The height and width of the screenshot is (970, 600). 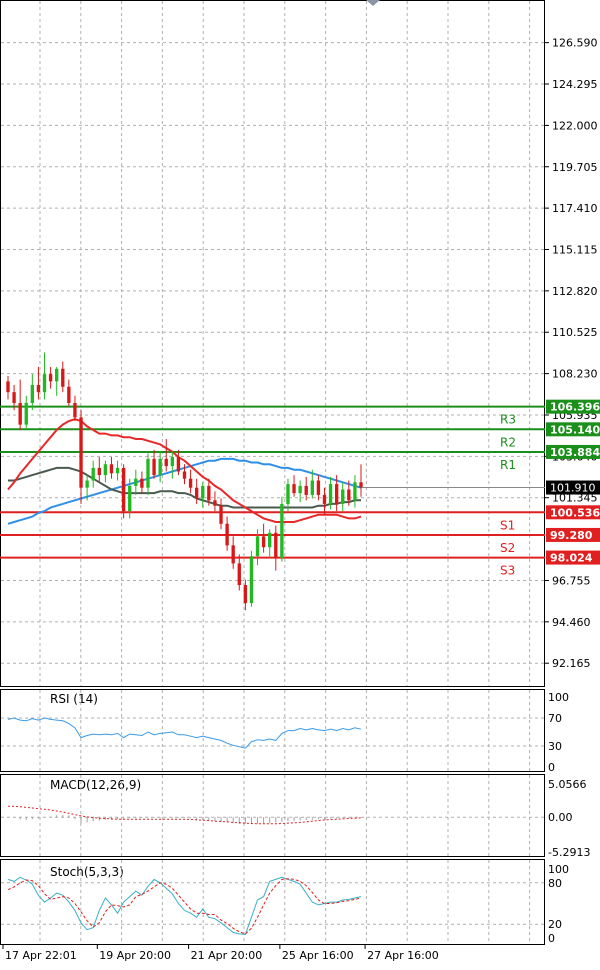 What do you see at coordinates (575, 512) in the screenshot?
I see `level-price-label: 100.536` at bounding box center [575, 512].